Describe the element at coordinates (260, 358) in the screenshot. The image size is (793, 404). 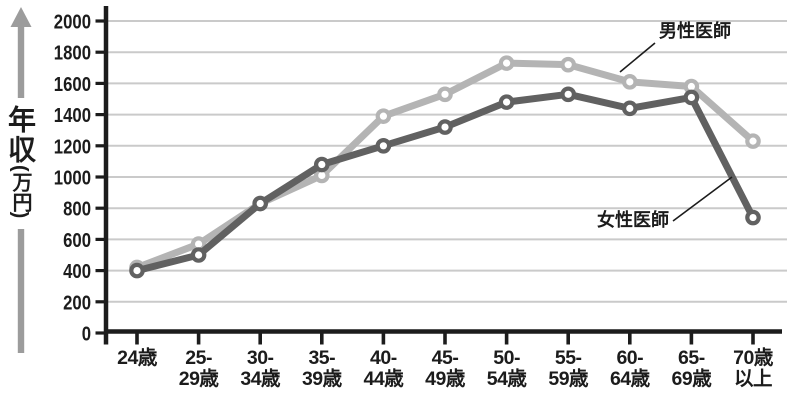
I see `x-tick-label: 30-` at that location.